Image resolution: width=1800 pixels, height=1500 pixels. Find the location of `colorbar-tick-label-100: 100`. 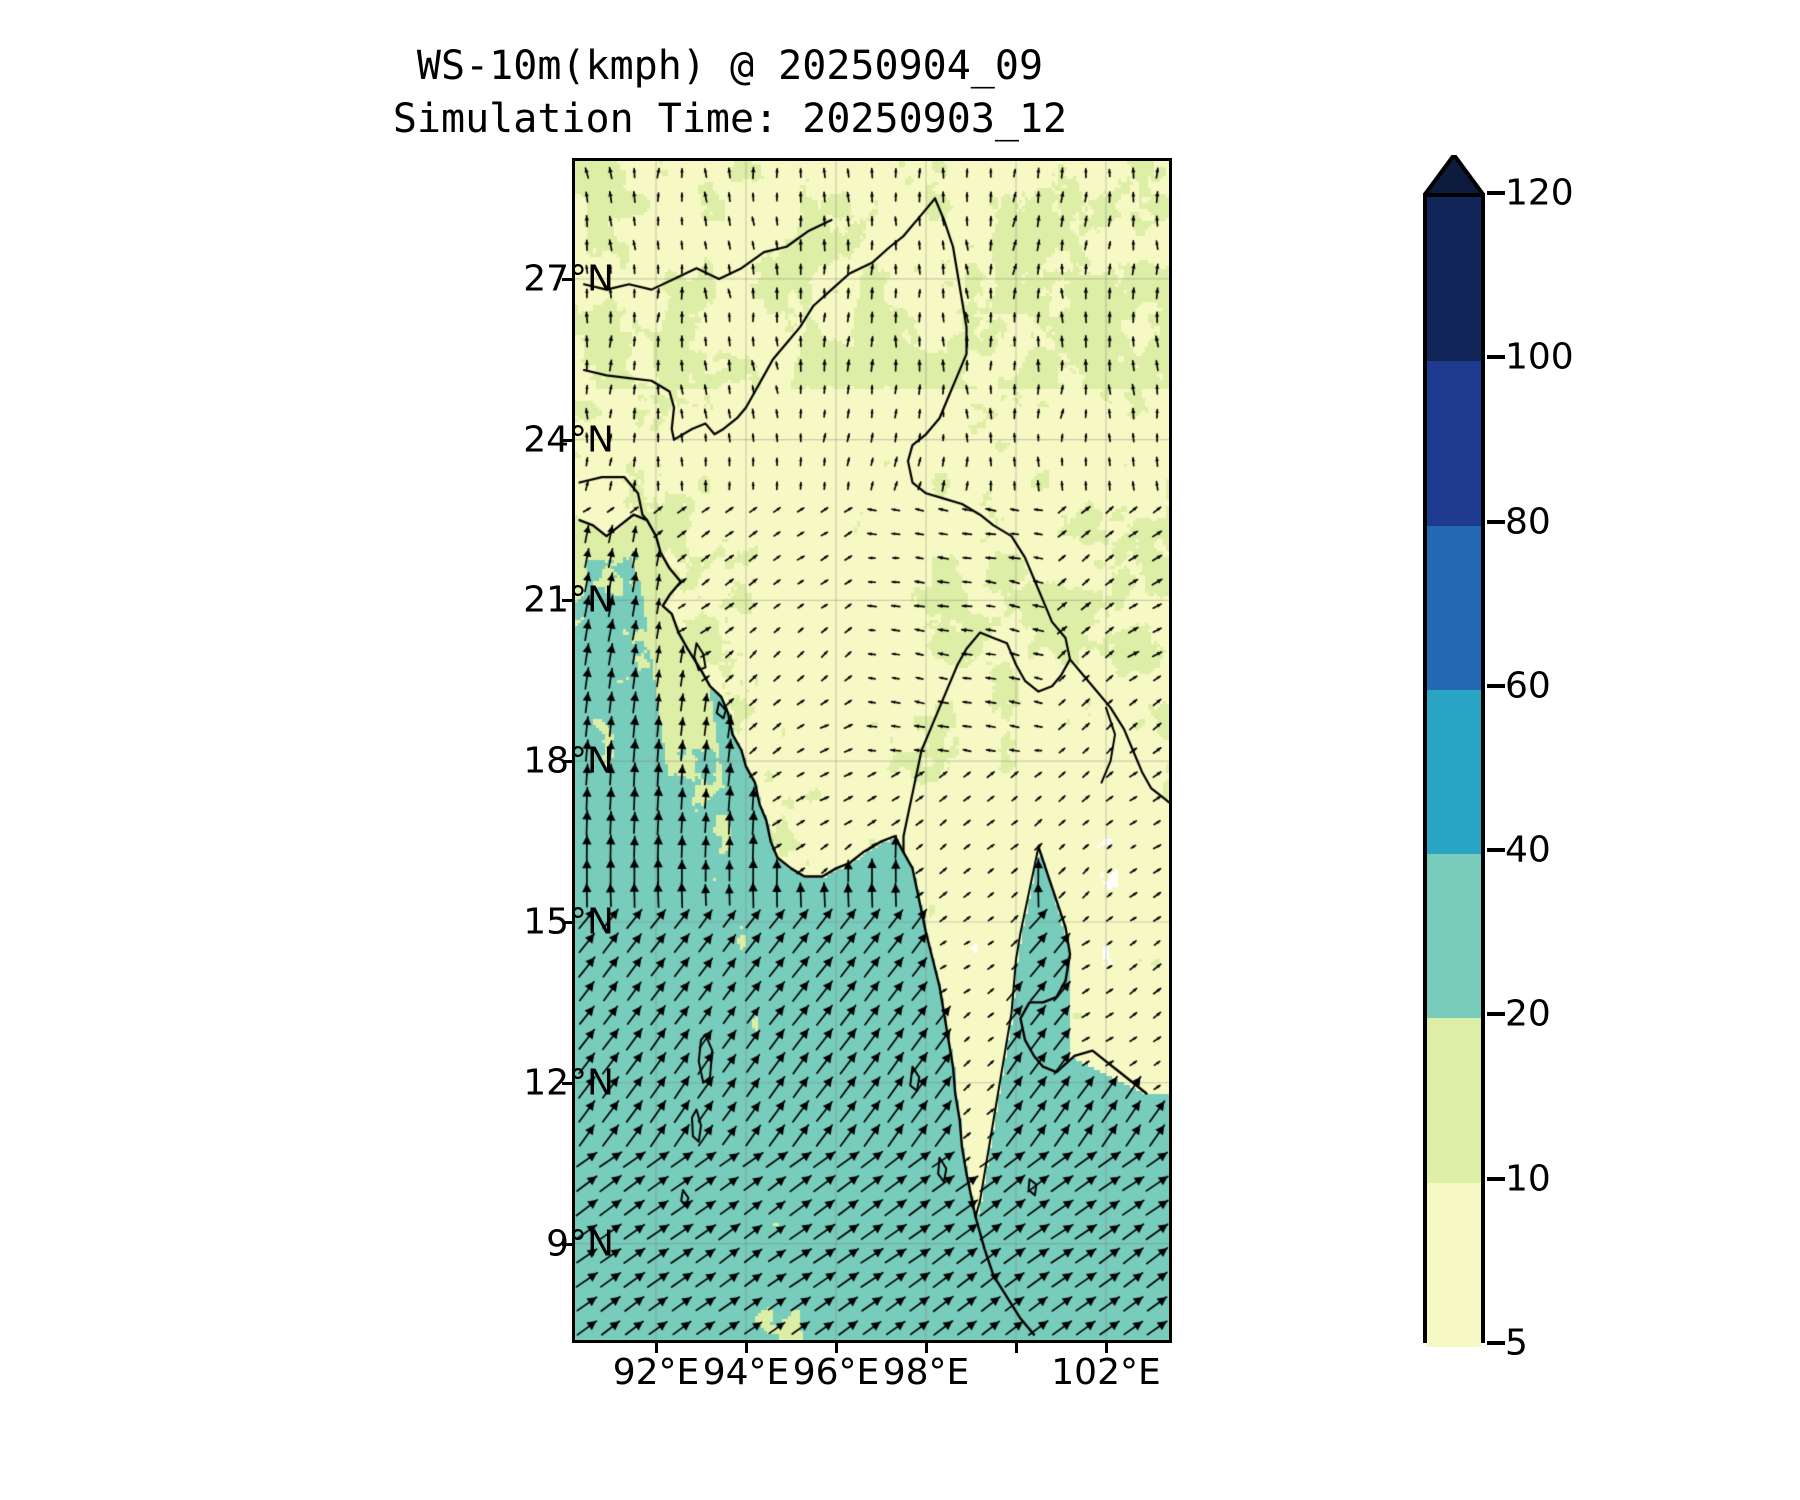

colorbar-tick-label-100: 100 is located at coordinates (1539, 357).